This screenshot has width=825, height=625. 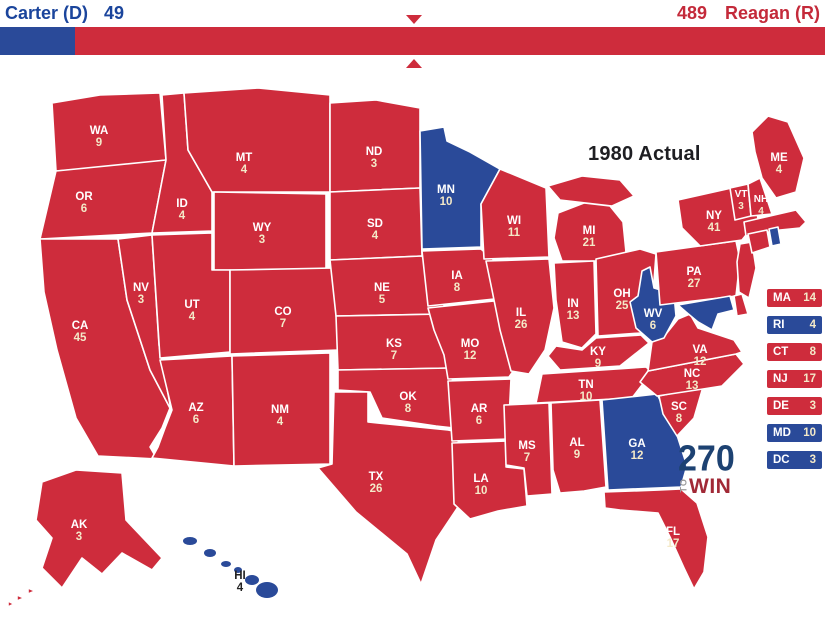 What do you see at coordinates (653, 304) in the screenshot?
I see `state-WV: WV6` at bounding box center [653, 304].